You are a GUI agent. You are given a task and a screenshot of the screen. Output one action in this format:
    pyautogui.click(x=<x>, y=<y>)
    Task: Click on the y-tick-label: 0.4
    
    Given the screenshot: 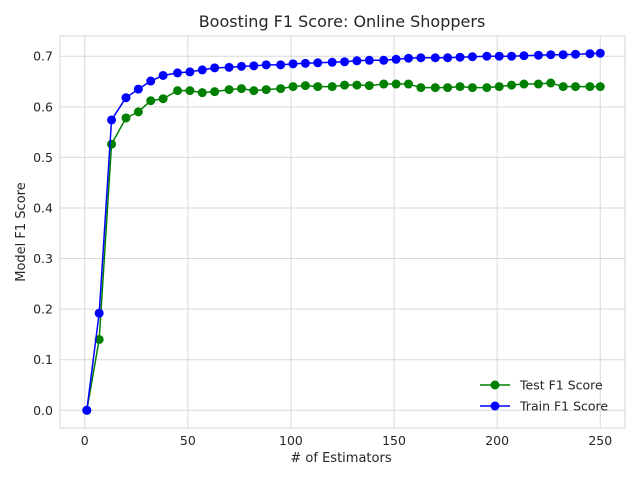 What is the action you would take?
    pyautogui.click(x=43, y=207)
    